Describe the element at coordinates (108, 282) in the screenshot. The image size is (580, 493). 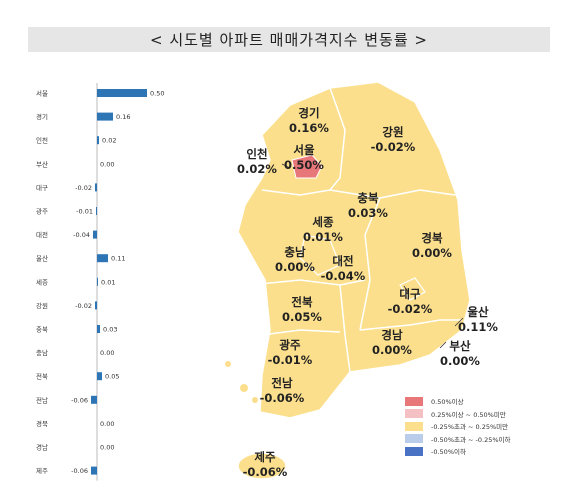
I see `value-label: 0.01` at that location.